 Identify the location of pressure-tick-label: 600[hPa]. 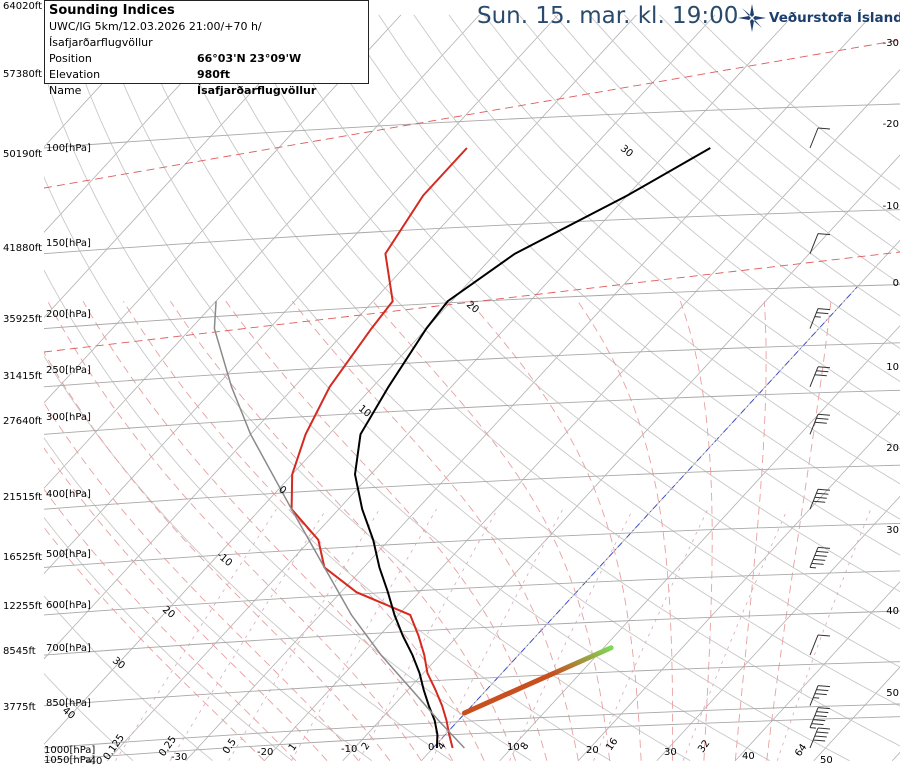
(68, 605).